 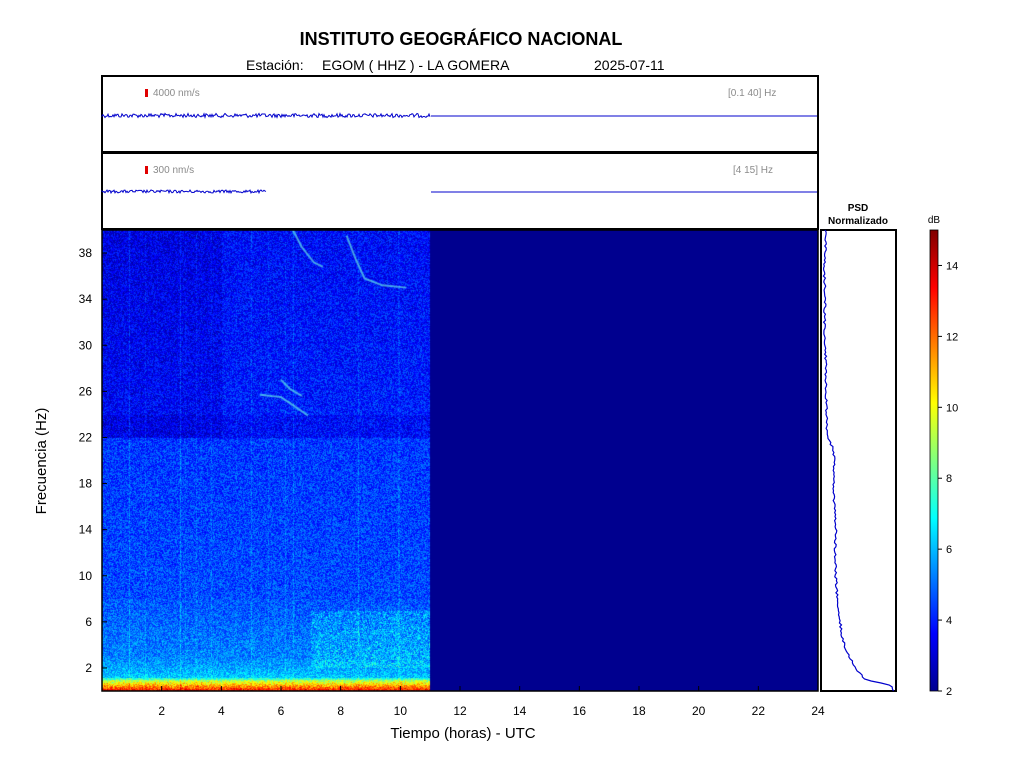 I want to click on y-tick-label: 22, so click(x=86, y=437).